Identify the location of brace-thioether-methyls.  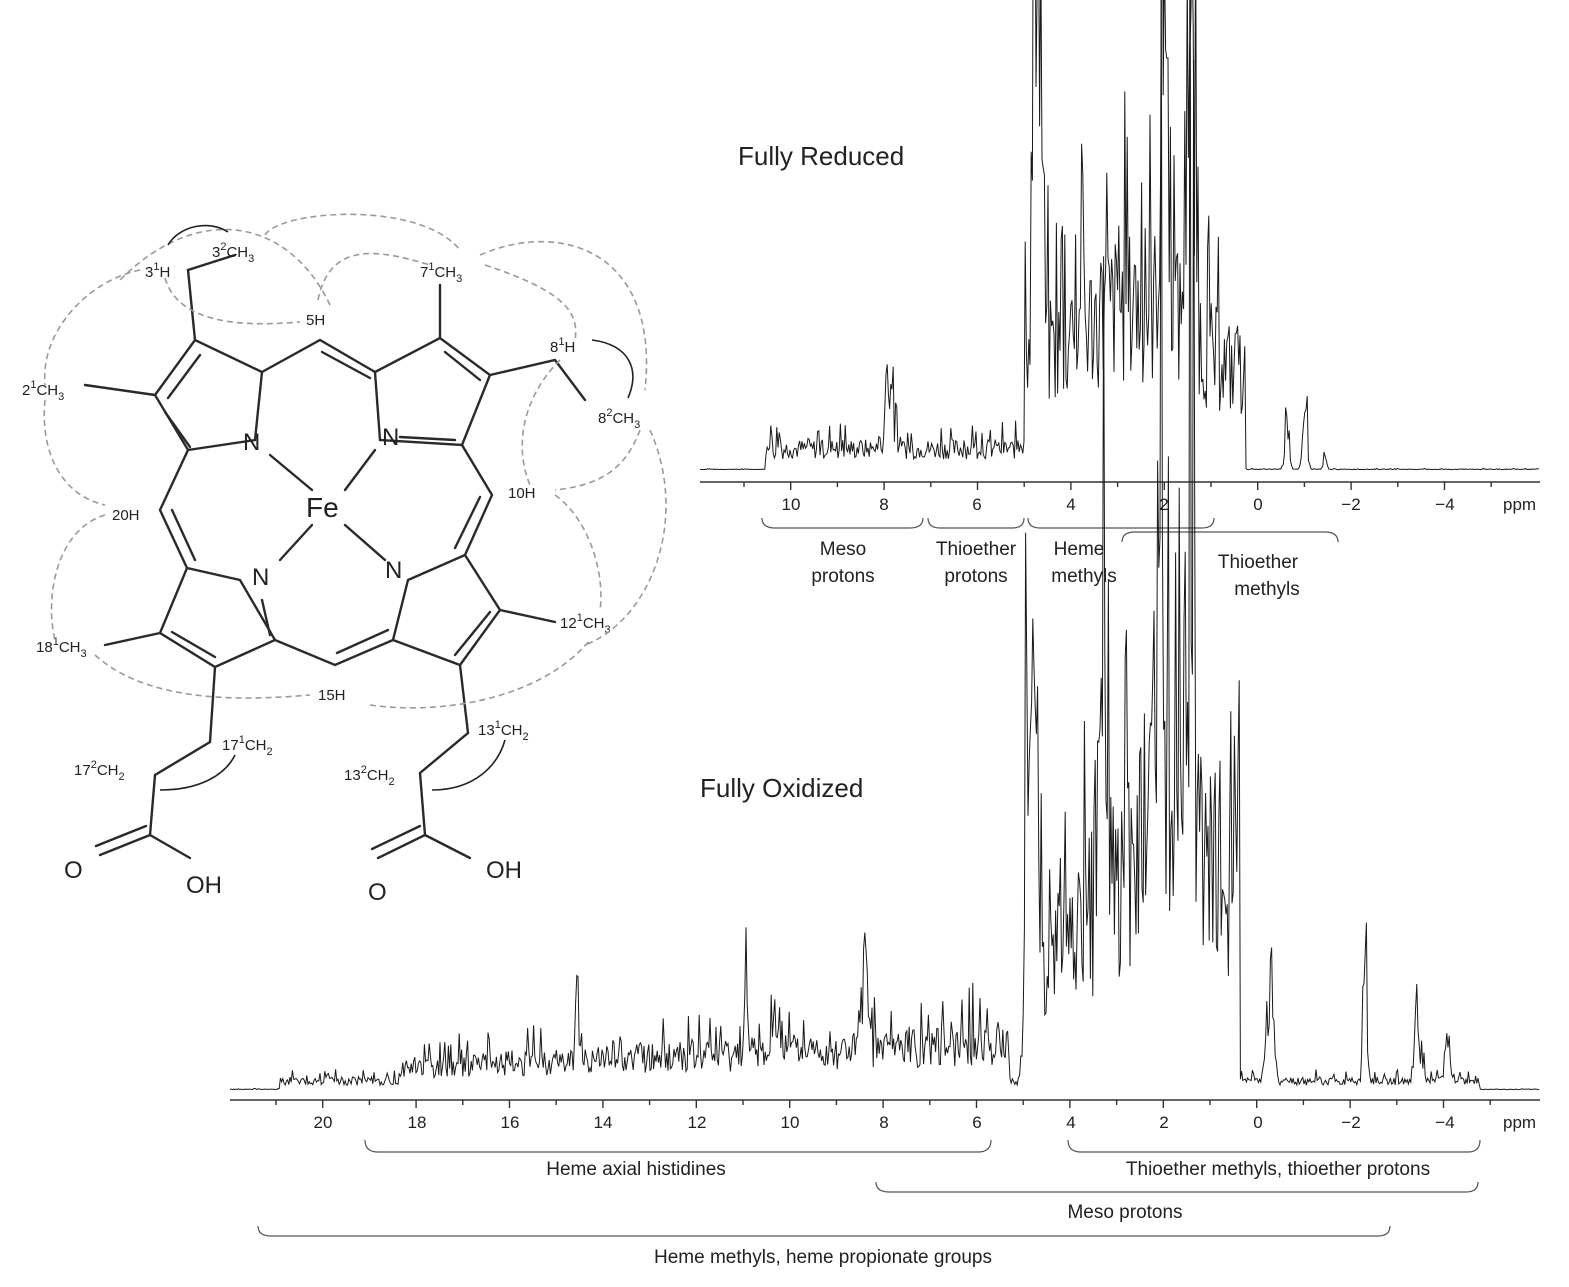
(1230, 537).